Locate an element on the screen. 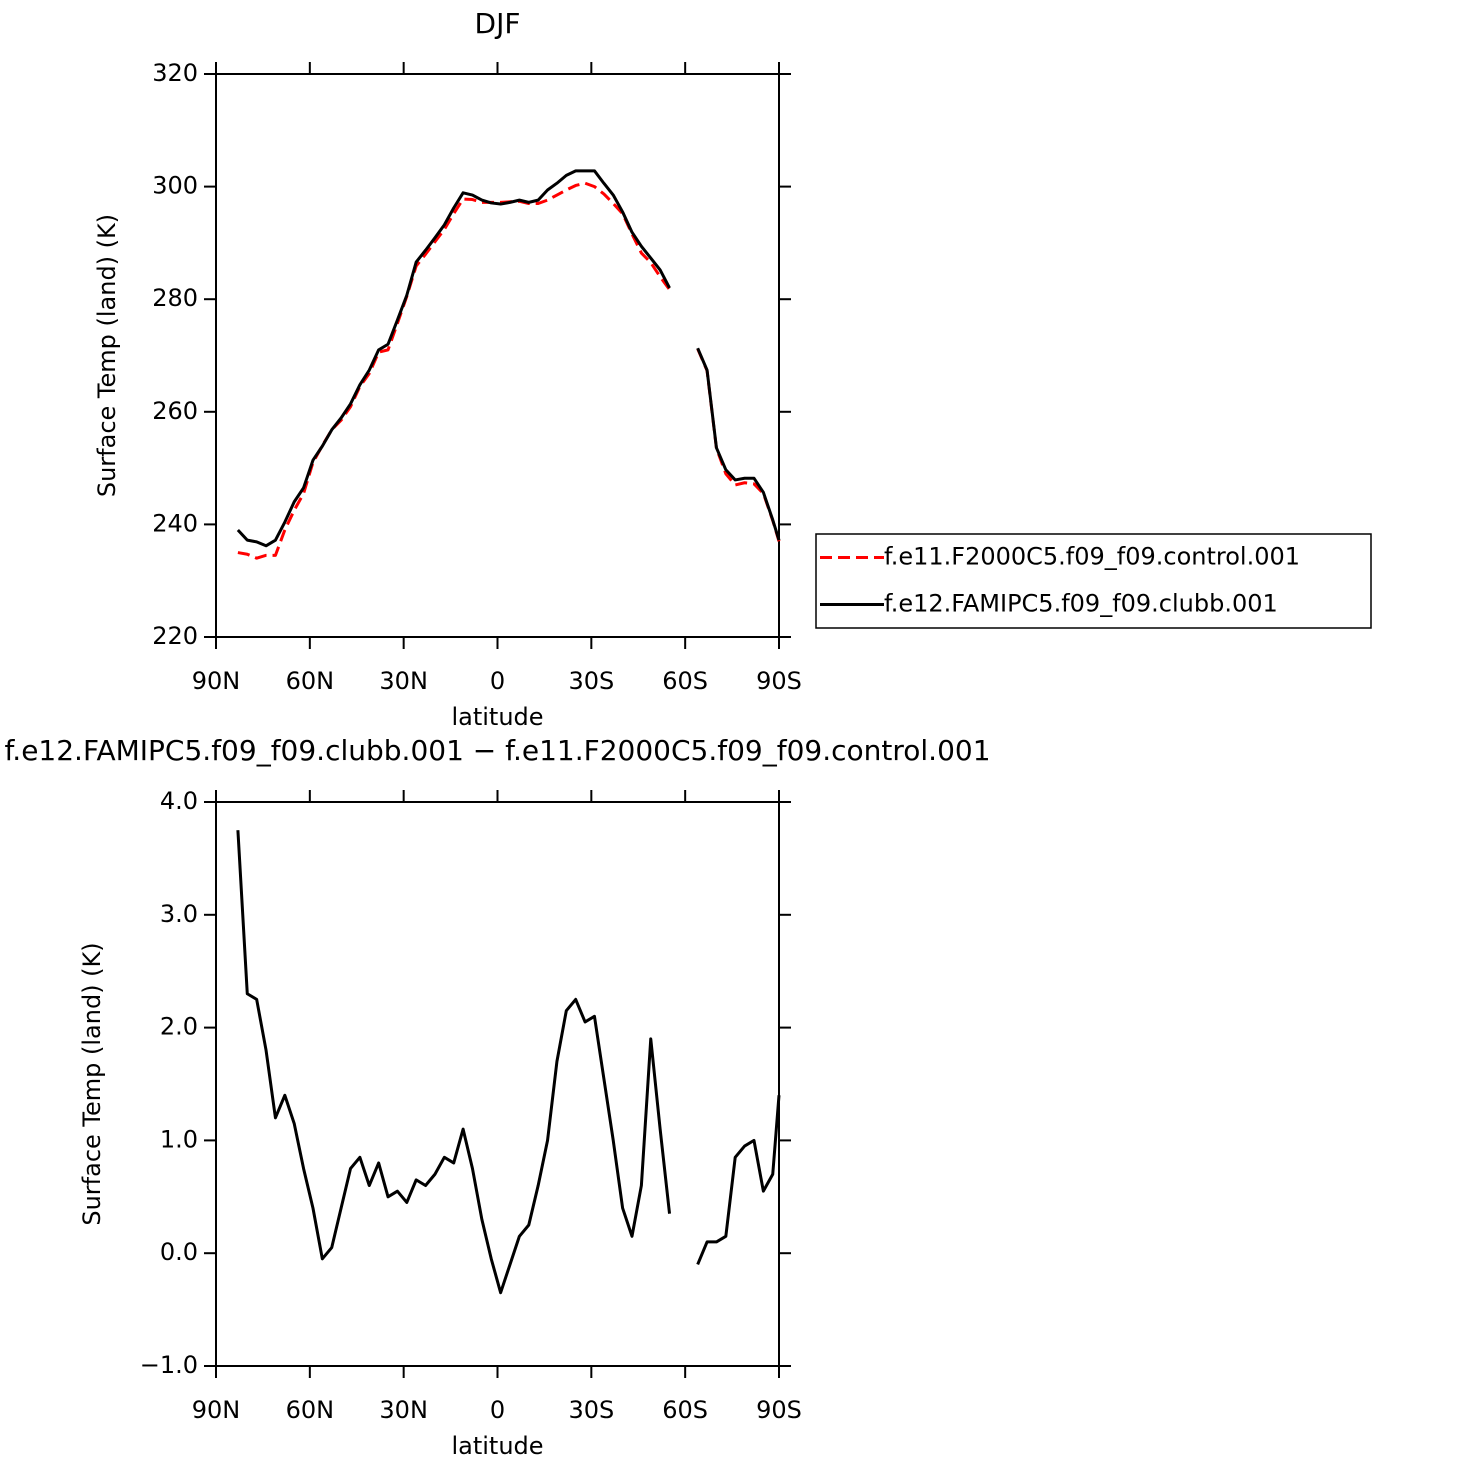 Image resolution: width=1466 pixels, height=1469 pixels. y-tick-label: 280 is located at coordinates (175, 298).